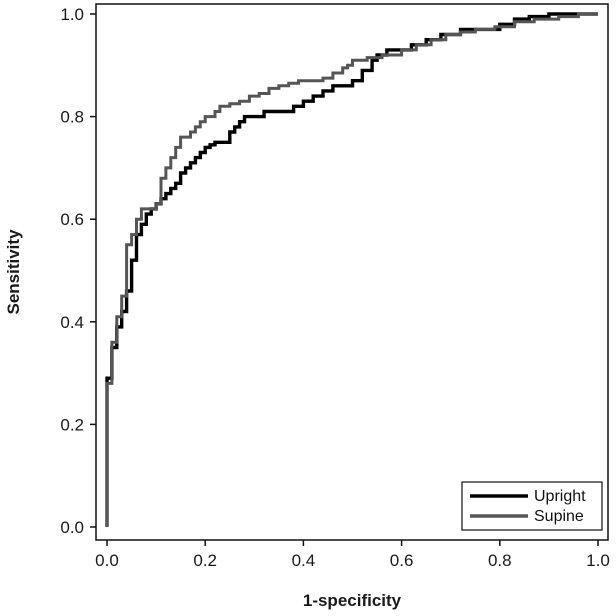  What do you see at coordinates (72, 219) in the screenshot?
I see `y-tick-label: 0.6` at bounding box center [72, 219].